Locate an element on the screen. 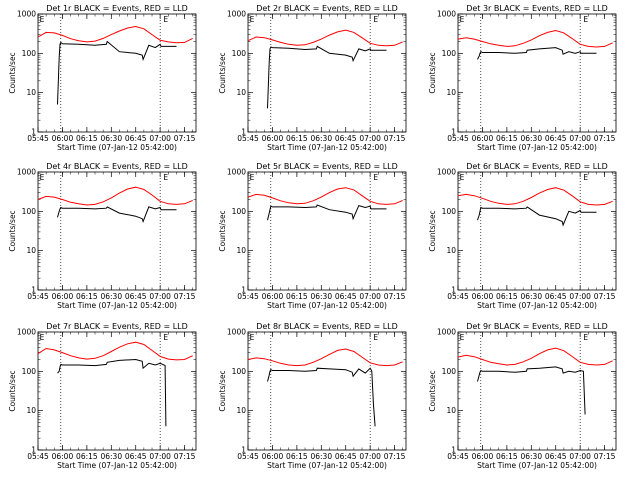  panel-title: Det 8r BLACK = Events, RED = LLD is located at coordinates (327, 326).